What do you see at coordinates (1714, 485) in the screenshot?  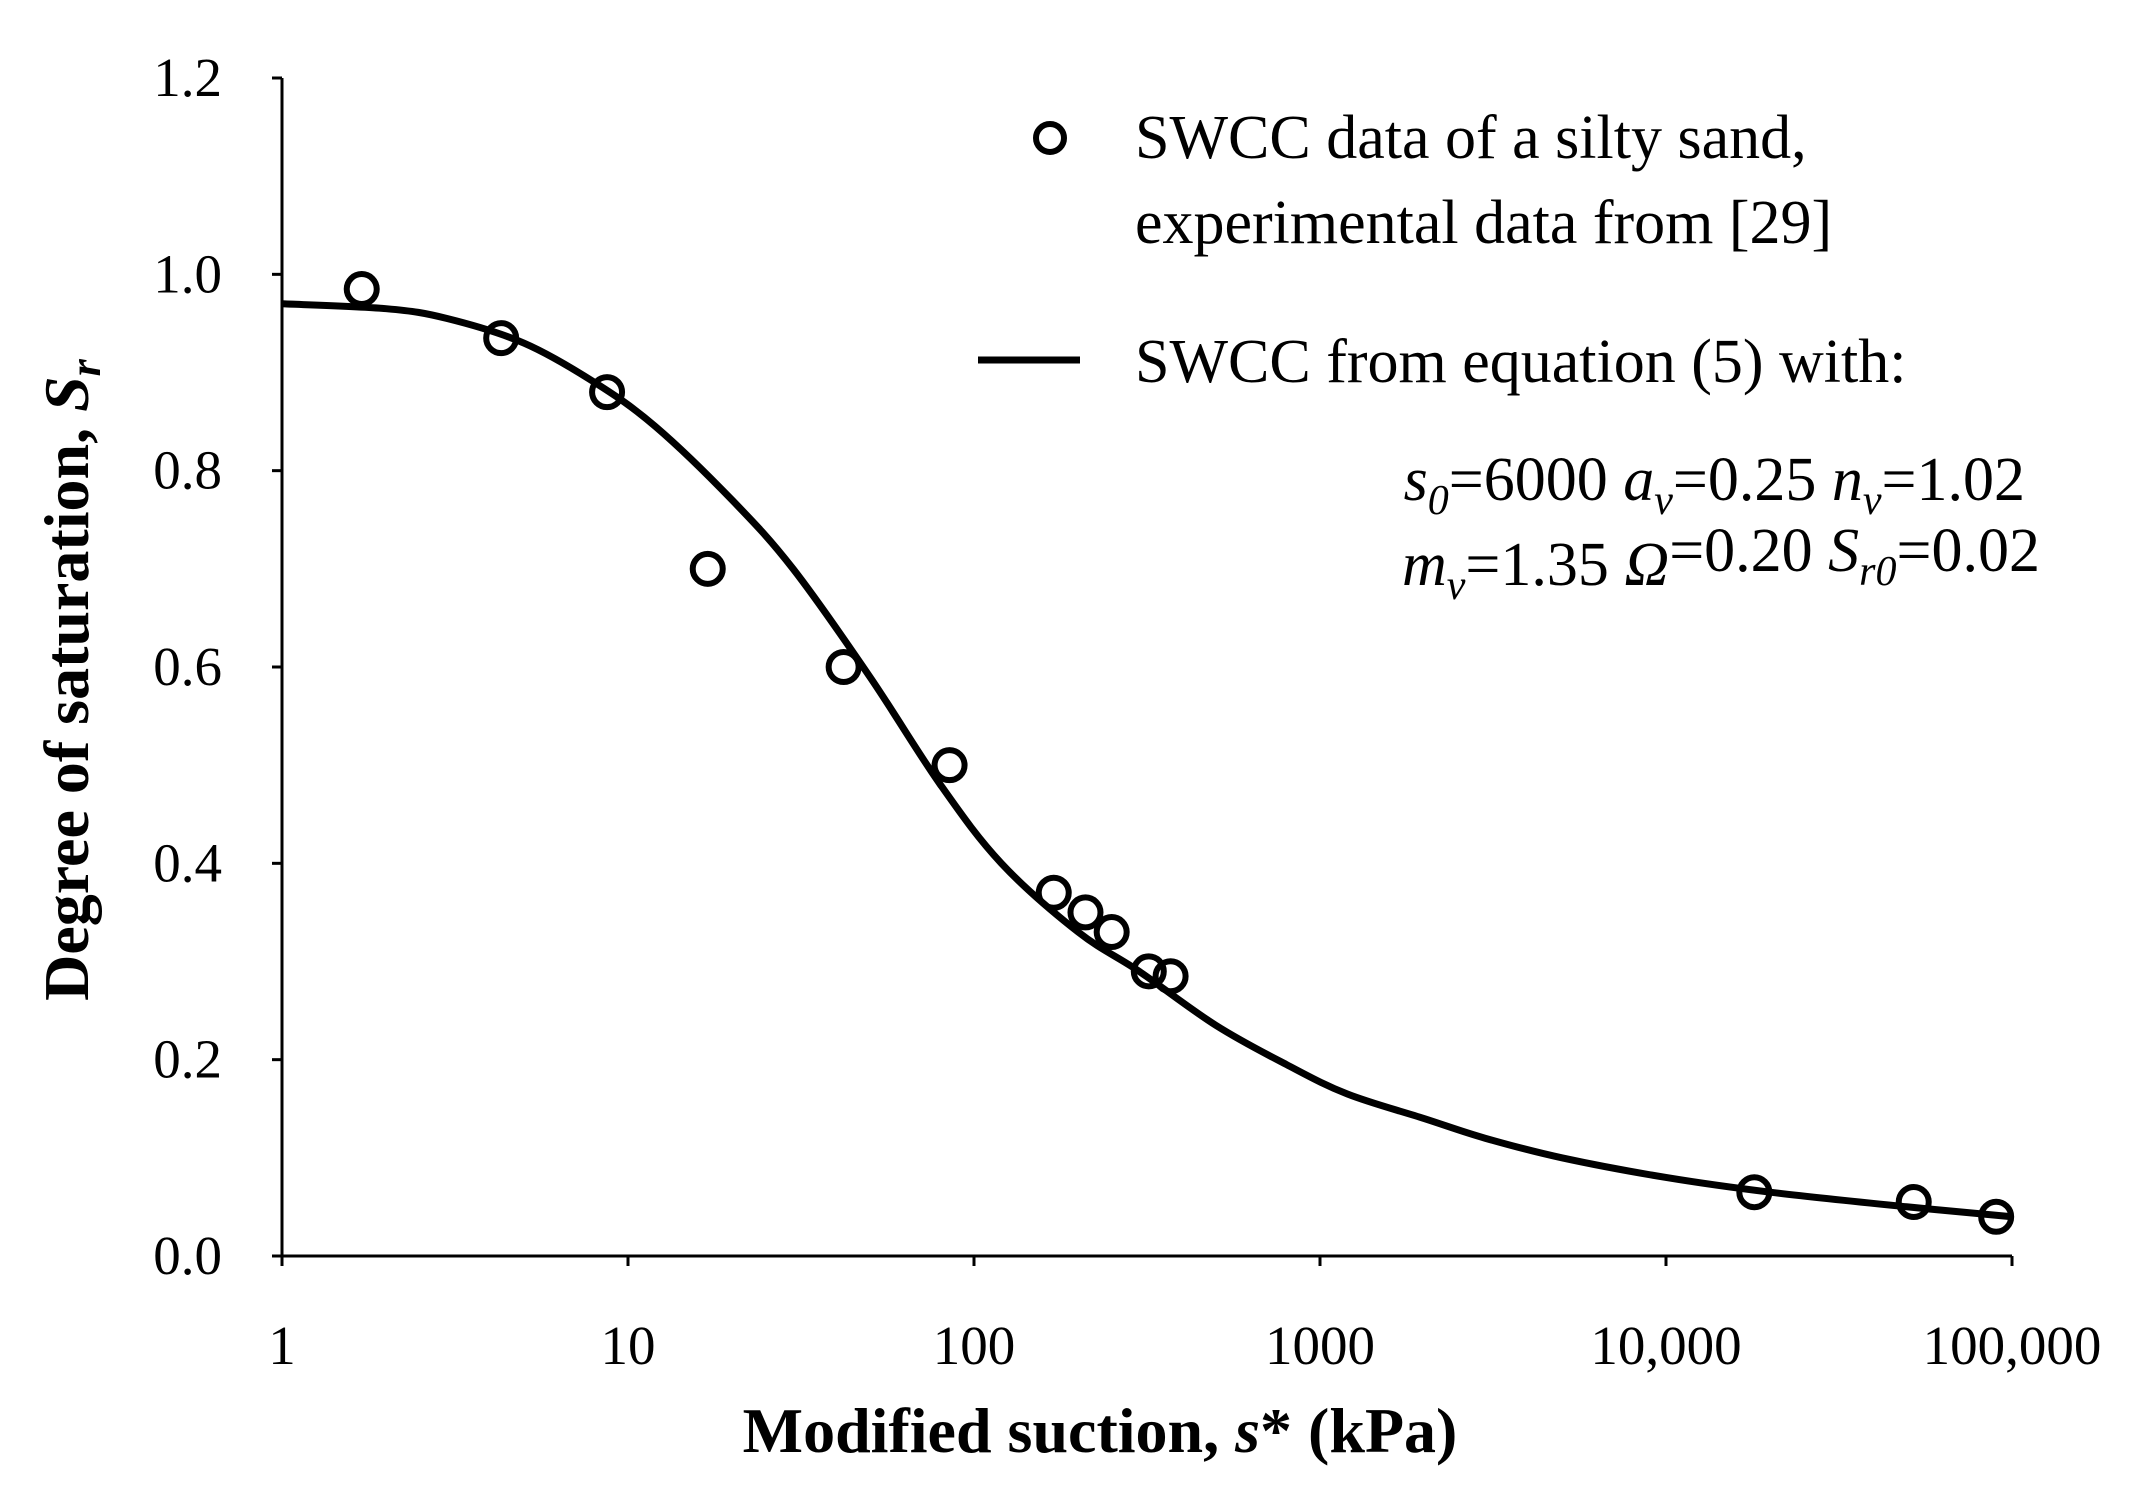 I see `parameters-line-1: s0=6000 av=0.25 nv=1.02` at bounding box center [1714, 485].